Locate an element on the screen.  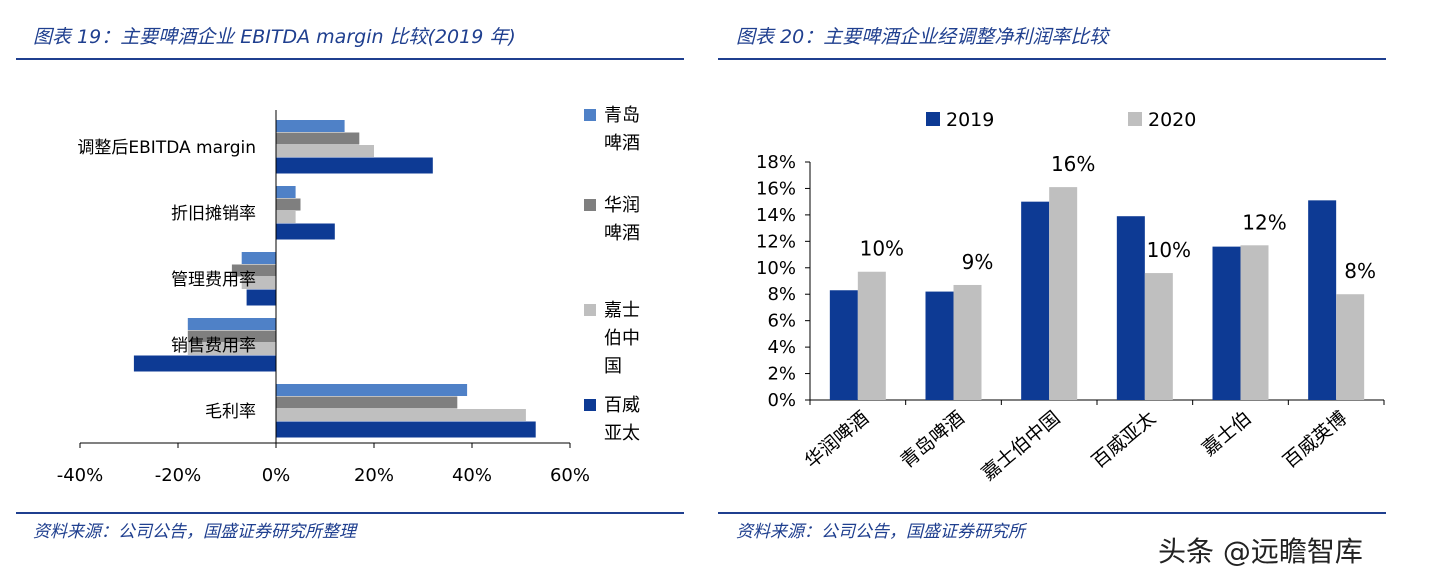
left-source-note: 资料来源：公司公告，国盛证券研究所整理 is located at coordinates (194, 532).